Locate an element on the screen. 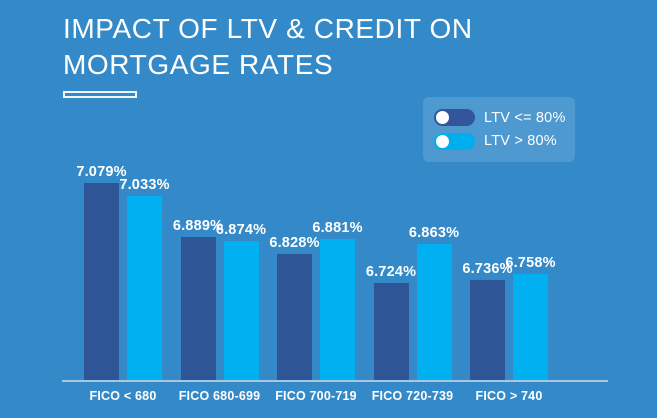  bar-group: 7.079% 7.033% is located at coordinates (123, 272).